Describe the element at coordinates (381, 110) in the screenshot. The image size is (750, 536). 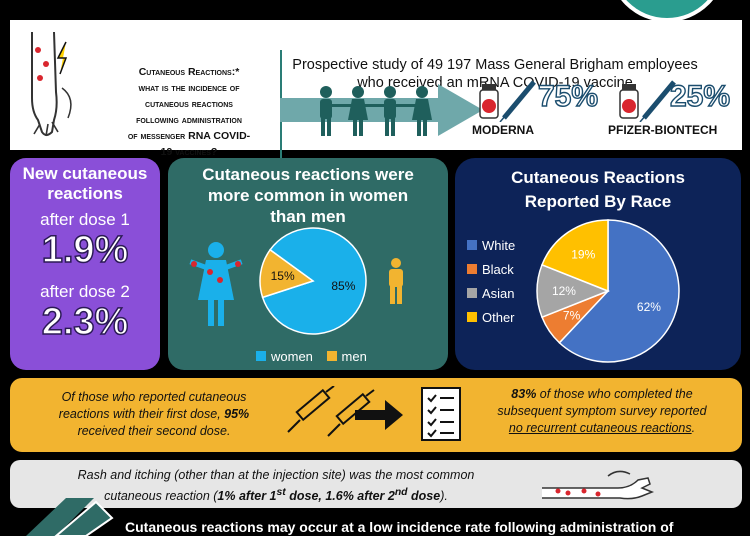
I see `employees-arrow-icon` at that location.